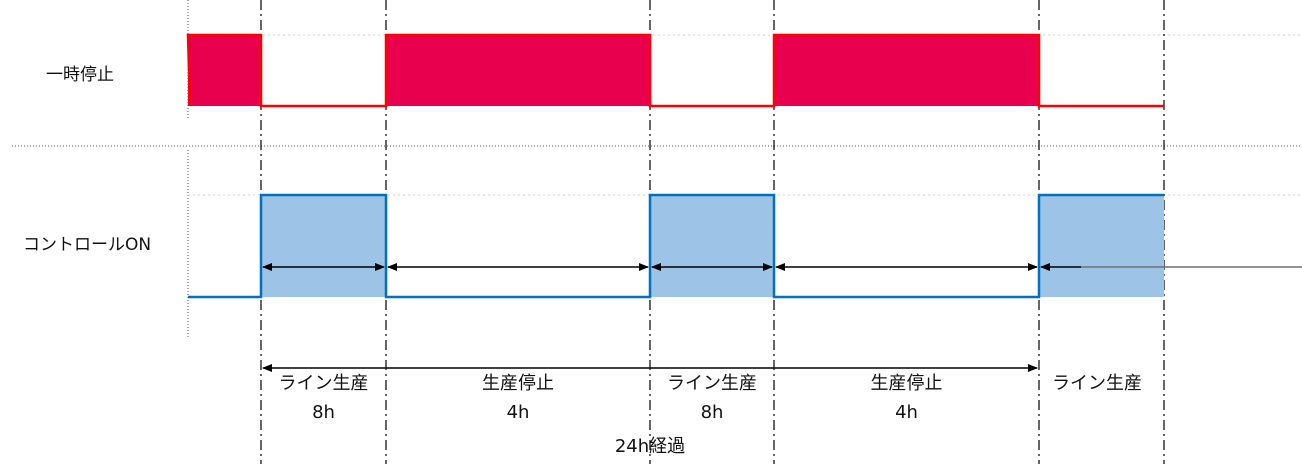  Describe the element at coordinates (712, 383) in the screenshot. I see `segment-title-4: ライン生産` at that location.